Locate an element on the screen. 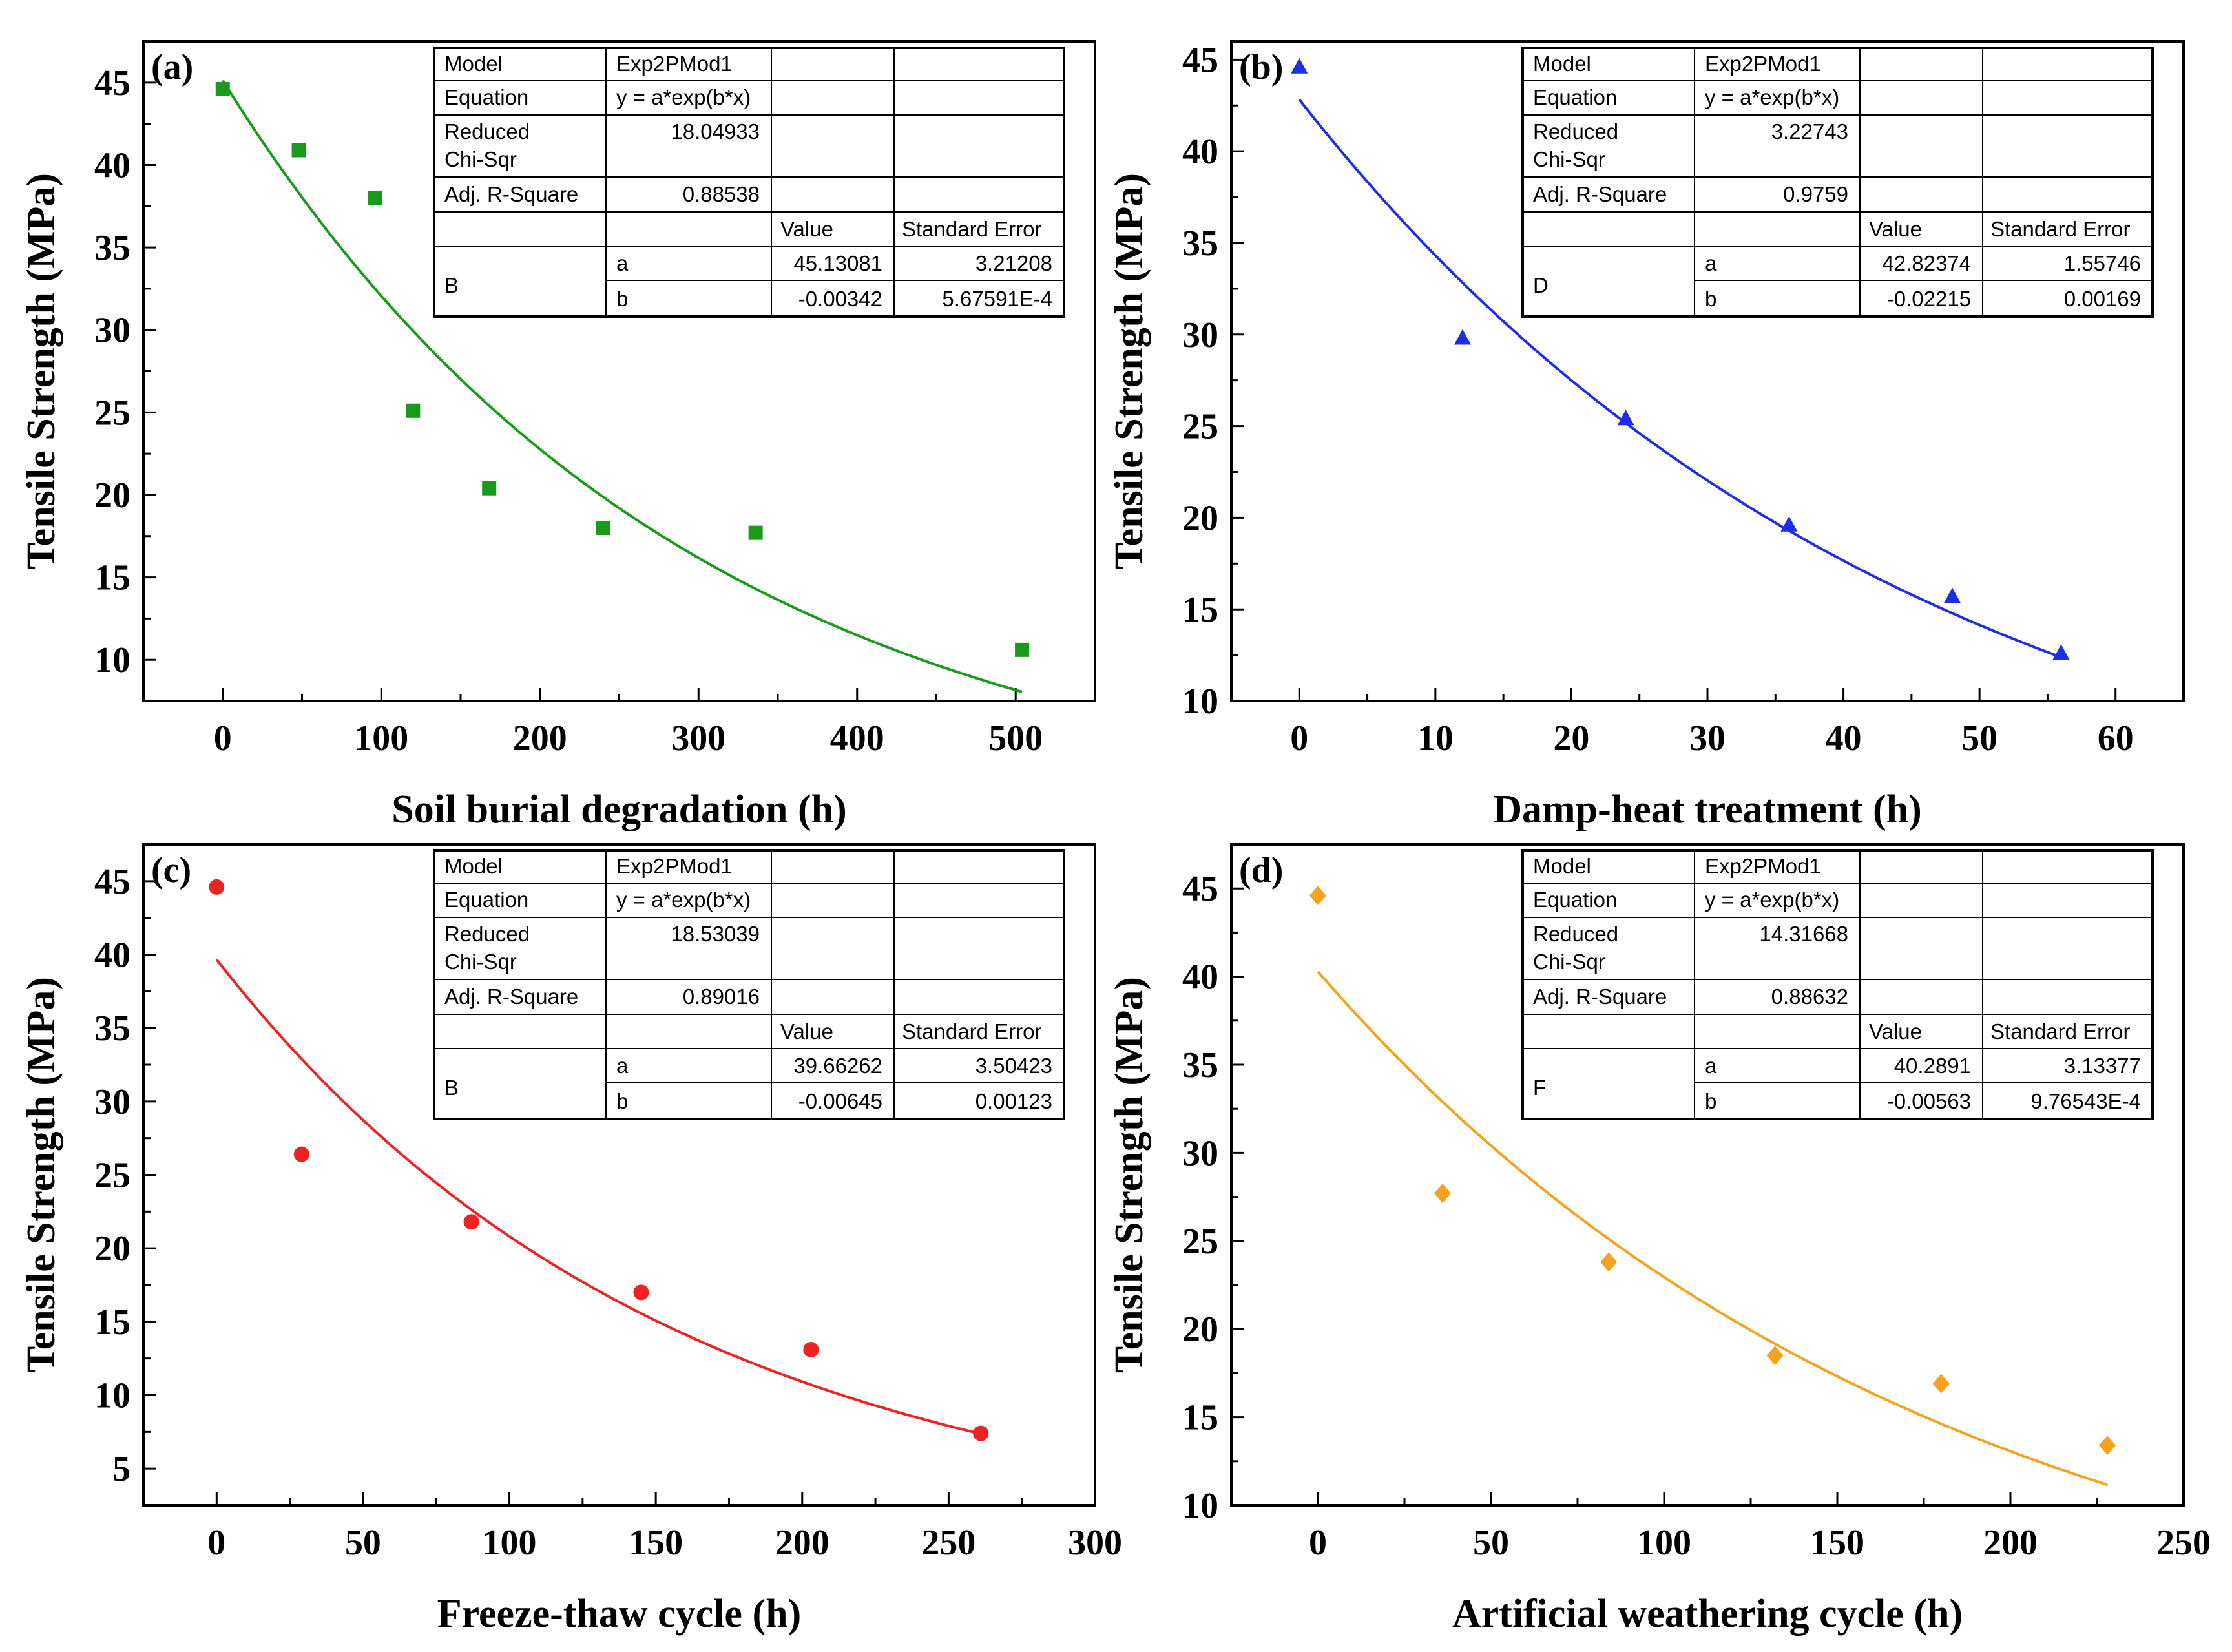 The image size is (2232, 1652). x-tick-label: 50 is located at coordinates (1491, 1543).